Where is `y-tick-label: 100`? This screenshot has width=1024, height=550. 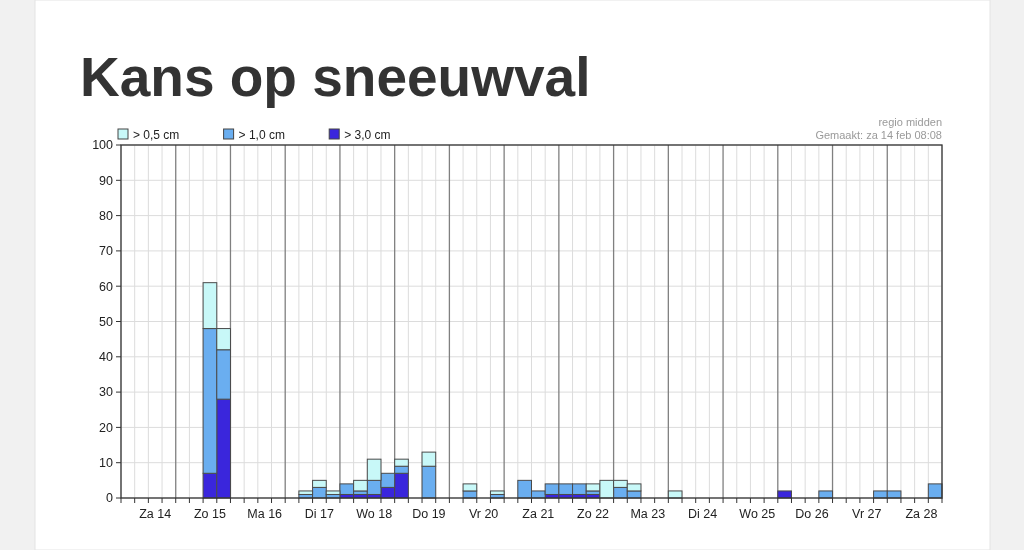
y-tick-label: 100 is located at coordinates (103, 145).